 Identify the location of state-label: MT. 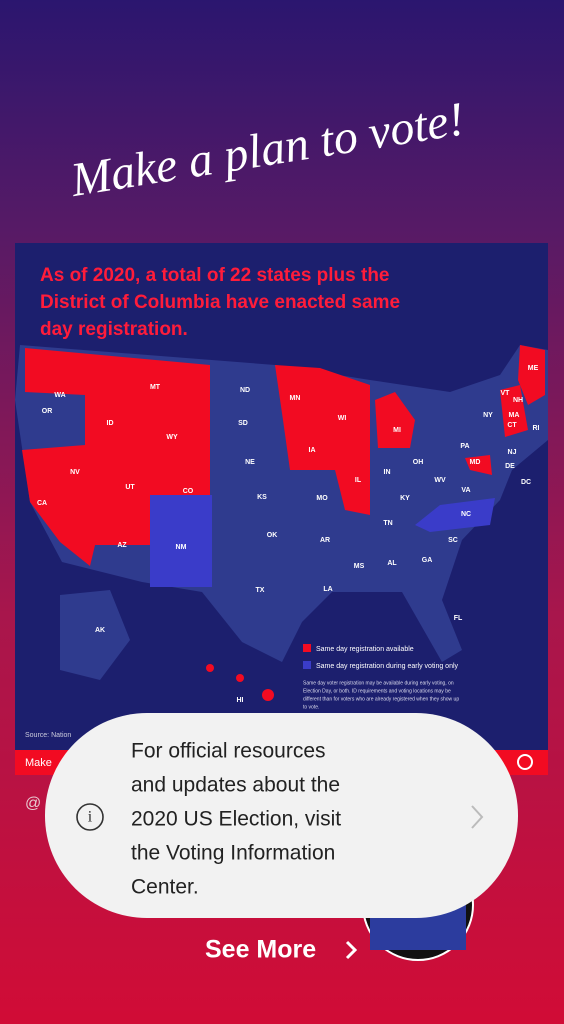
(155, 387).